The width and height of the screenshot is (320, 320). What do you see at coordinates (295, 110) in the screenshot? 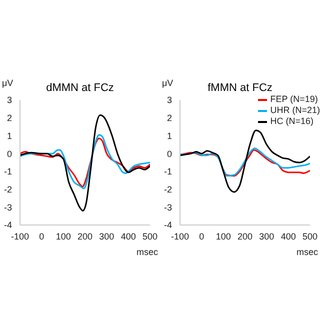
I see `legend-label: UHR (N=21)` at bounding box center [295, 110].